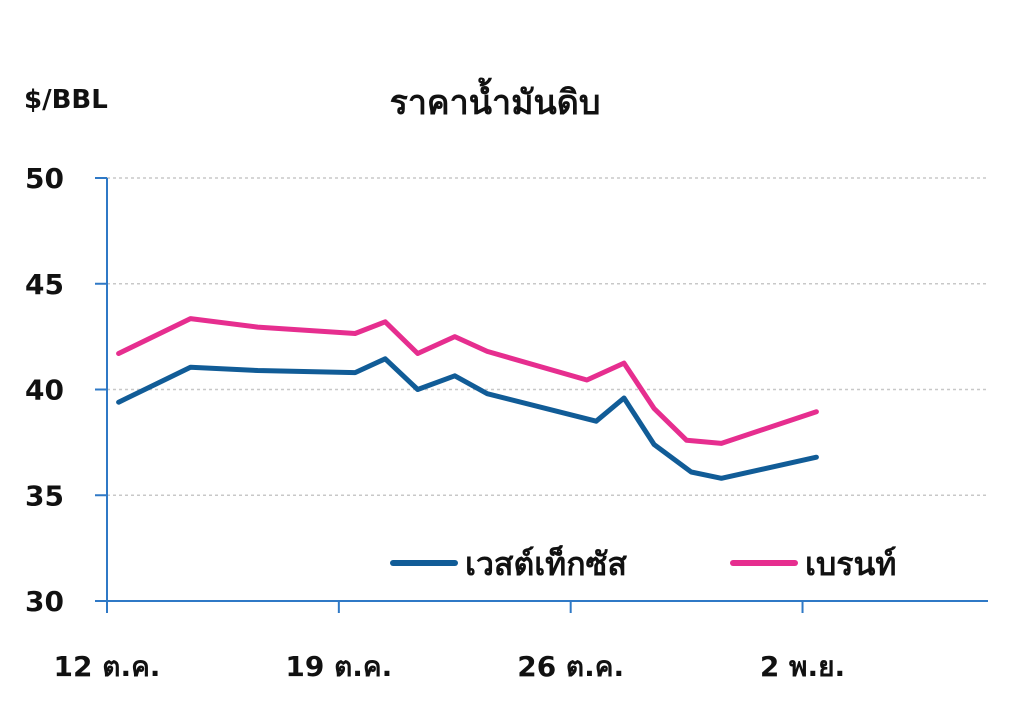  I want to click on chart-title: ราคาน้ำมันดิบ, so click(495, 100).